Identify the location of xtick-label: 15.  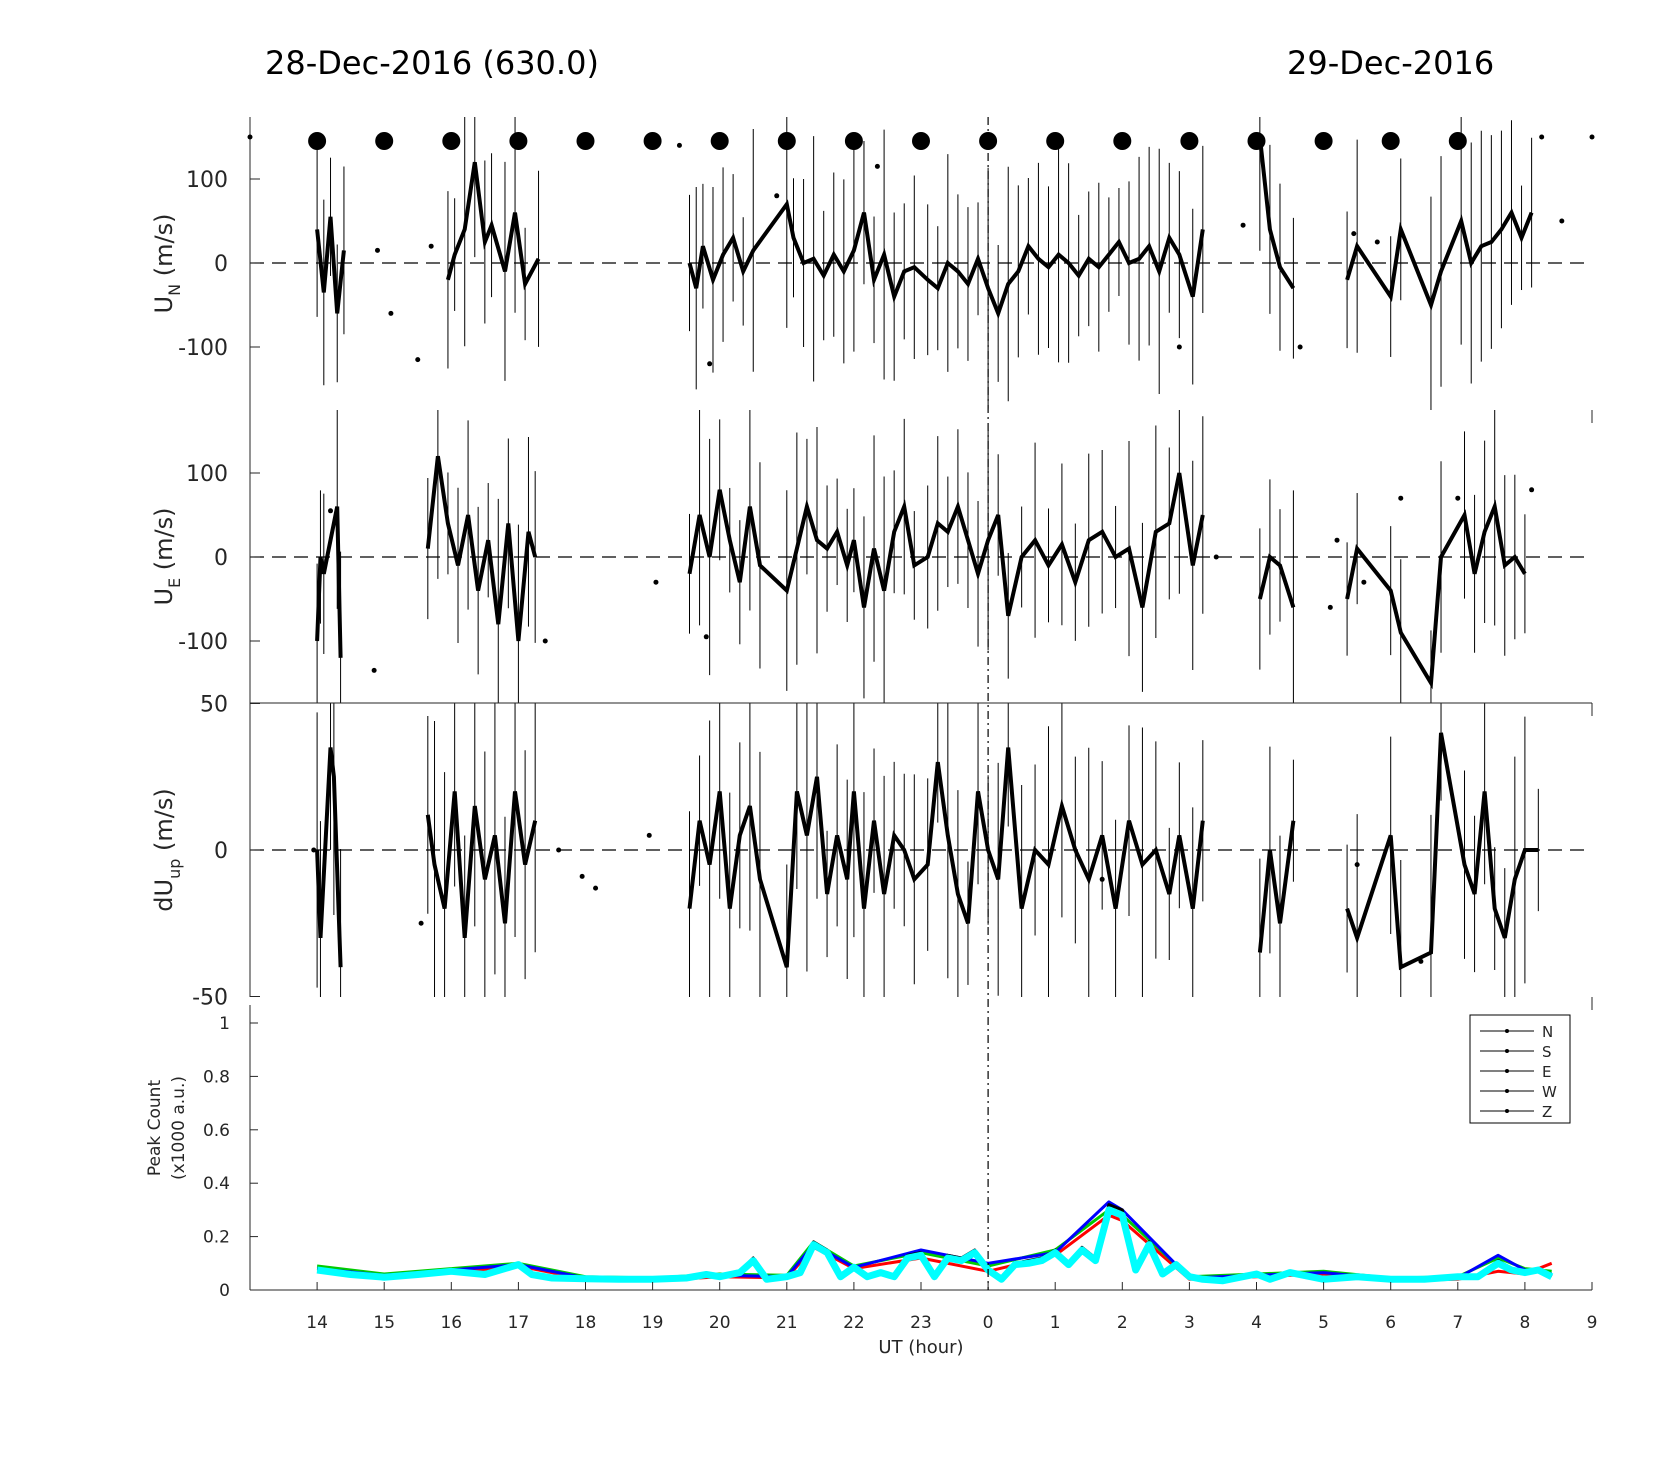
(384, 1323).